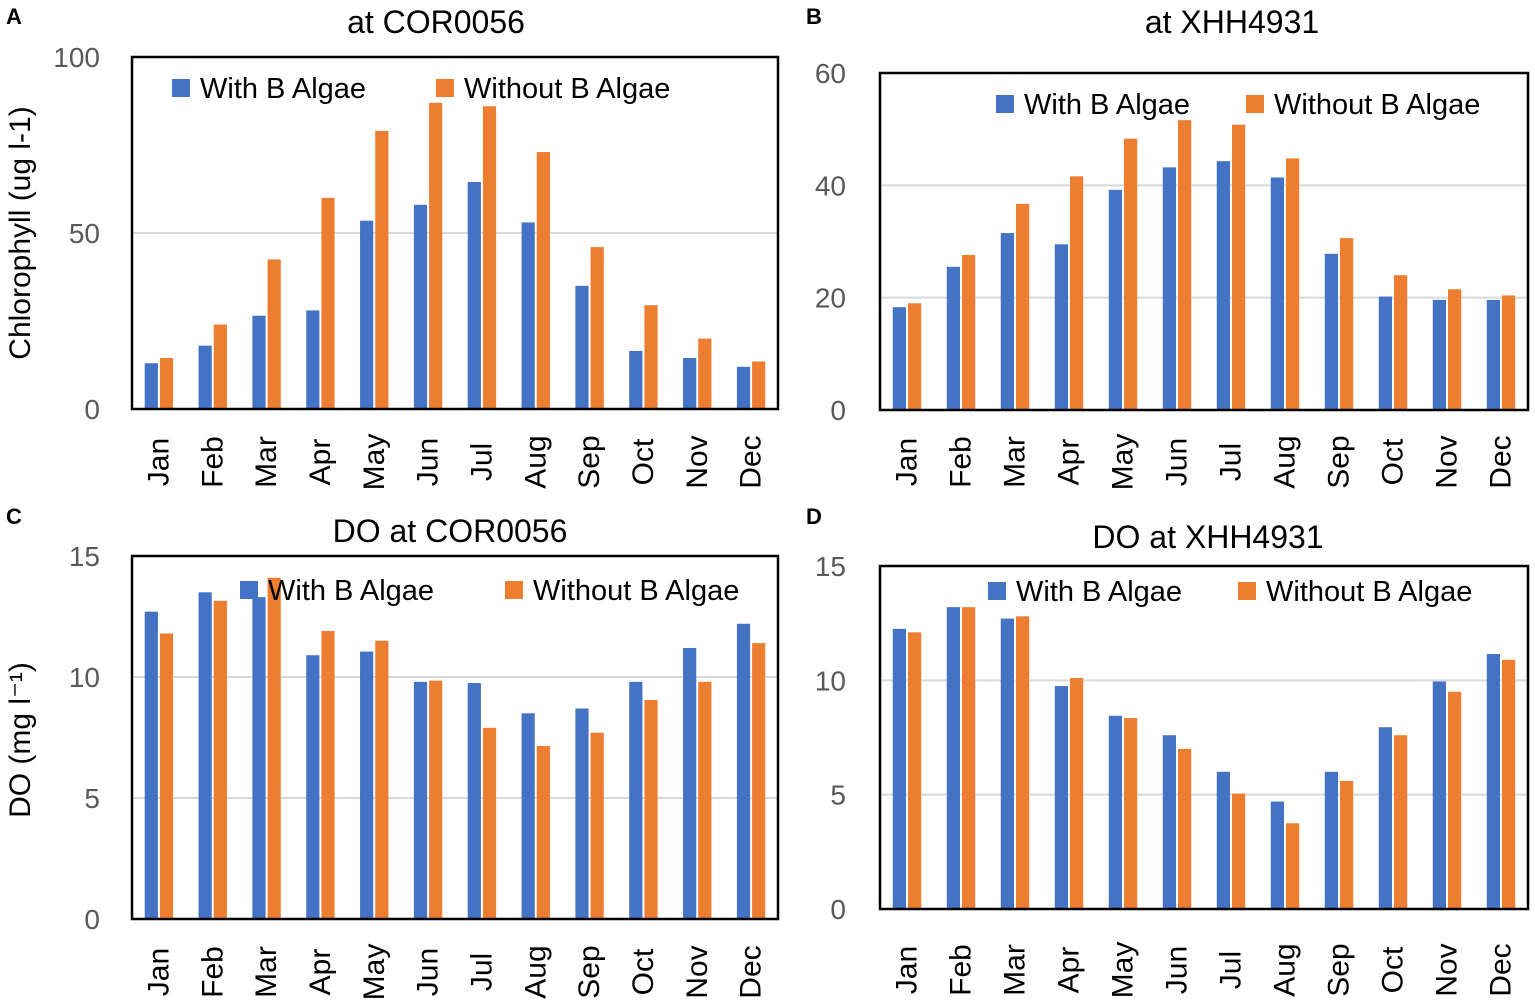  Describe the element at coordinates (830, 185) in the screenshot. I see `y-tick-label: 40` at that location.